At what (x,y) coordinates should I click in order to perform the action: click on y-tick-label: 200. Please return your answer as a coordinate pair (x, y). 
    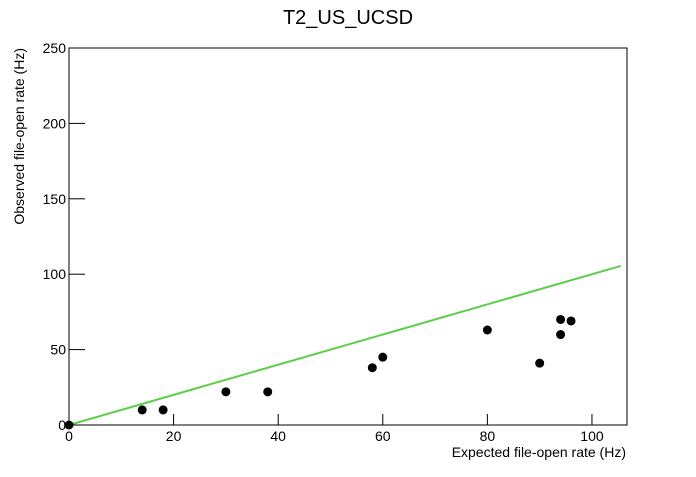
    Looking at the image, I should click on (55, 123).